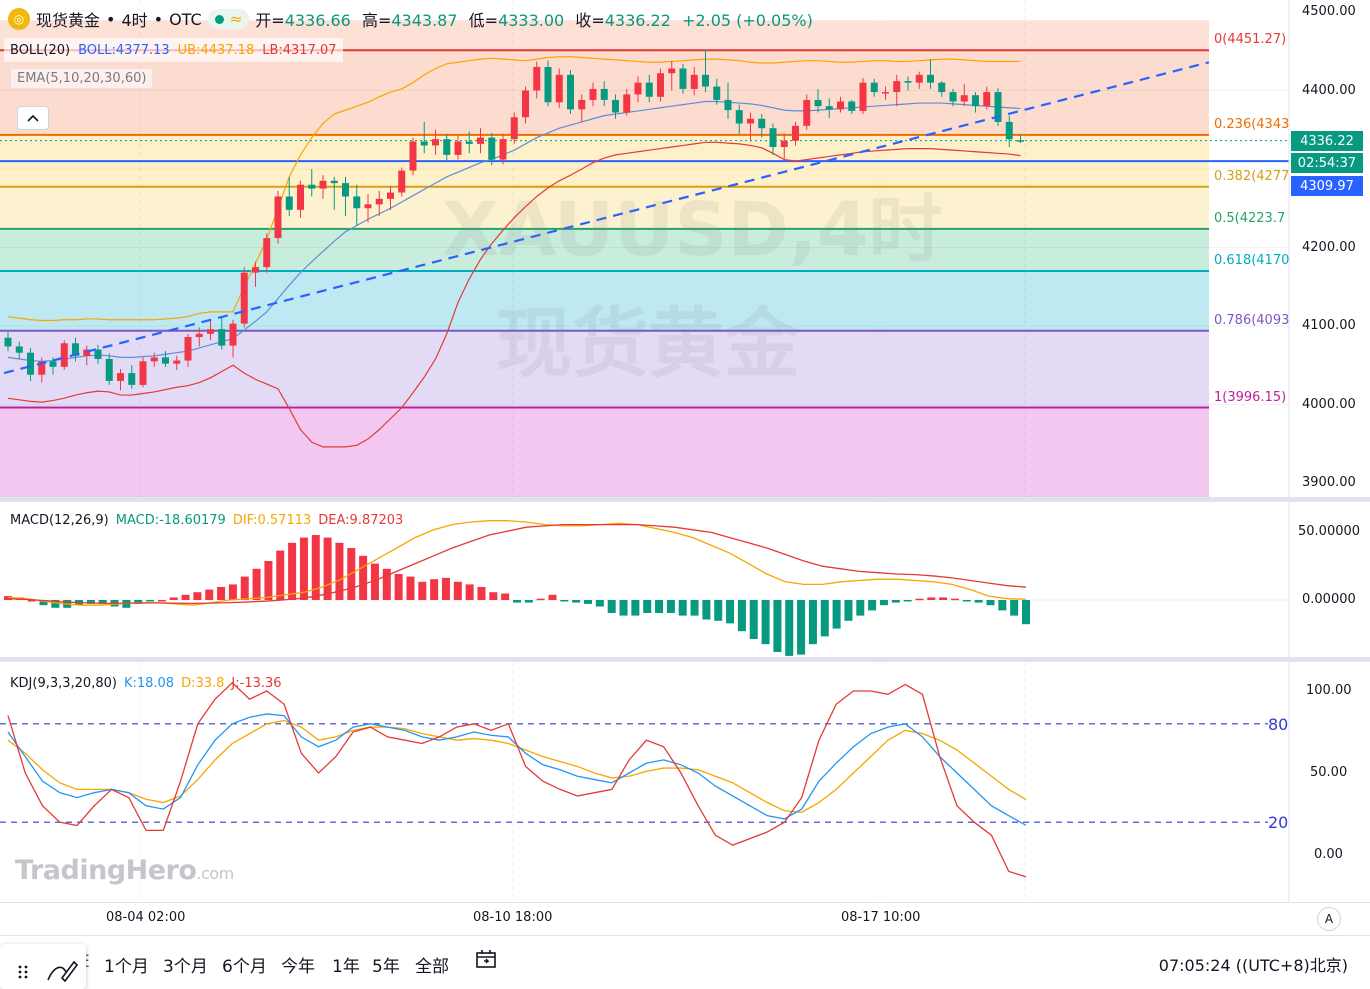 The image size is (1370, 989). What do you see at coordinates (59, 520) in the screenshot?
I see `macd-title: MACD(12,26,9)` at bounding box center [59, 520].